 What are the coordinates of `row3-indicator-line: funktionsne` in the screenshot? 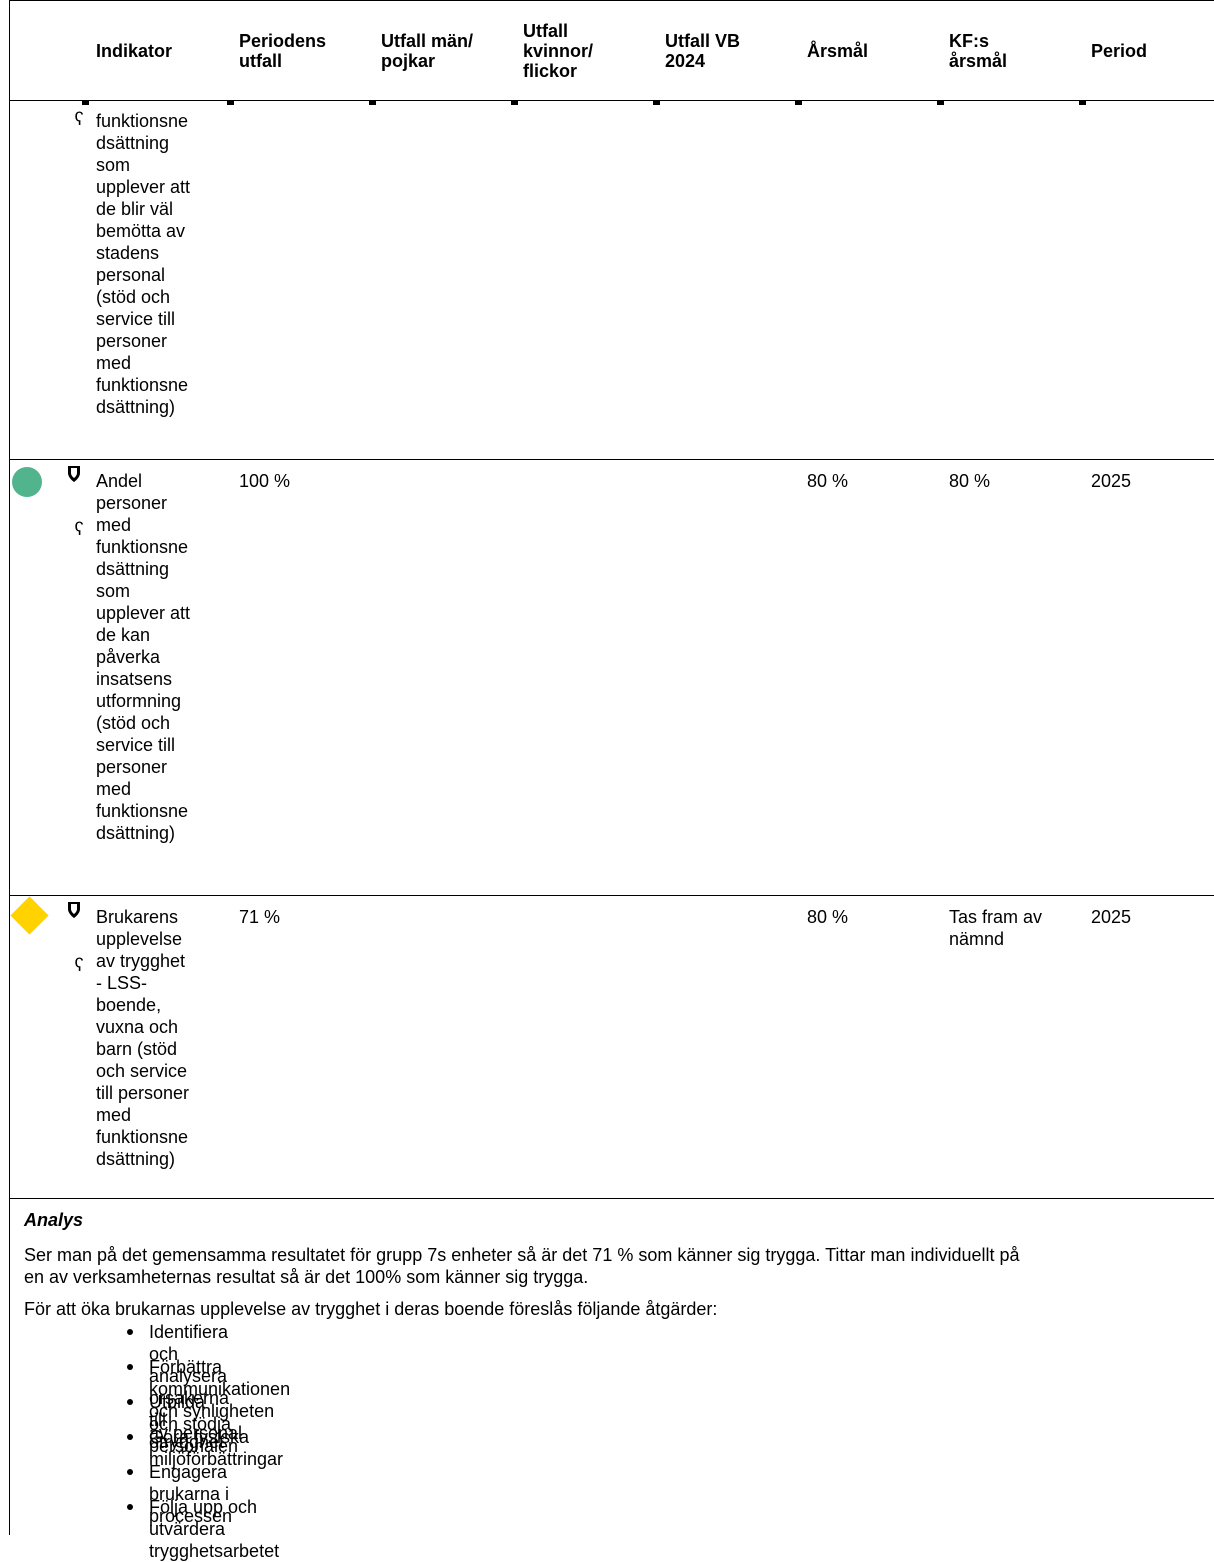 It's located at (142, 1137).